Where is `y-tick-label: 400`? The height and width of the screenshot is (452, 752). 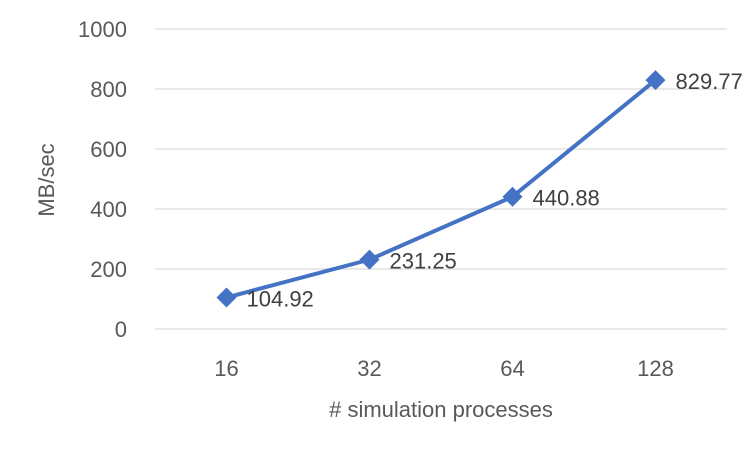 y-tick-label: 400 is located at coordinates (108, 209).